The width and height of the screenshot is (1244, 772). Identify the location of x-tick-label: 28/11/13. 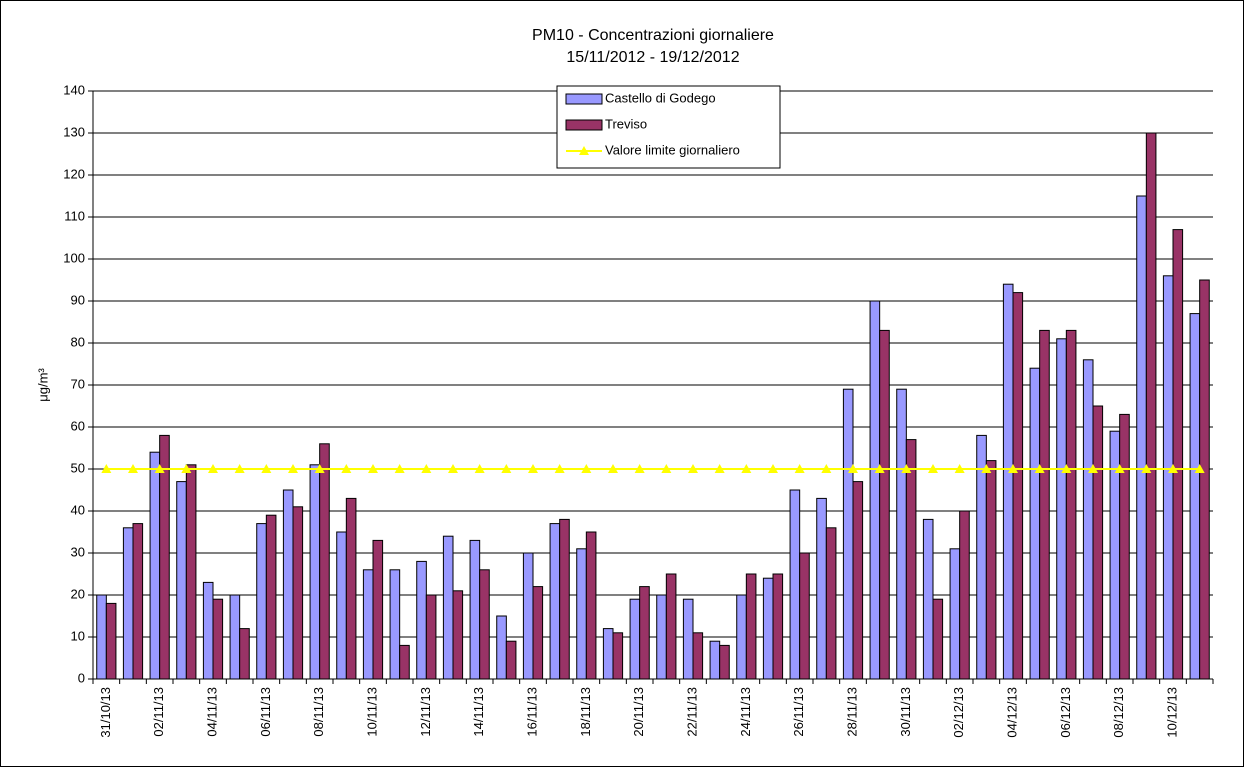
(851, 712).